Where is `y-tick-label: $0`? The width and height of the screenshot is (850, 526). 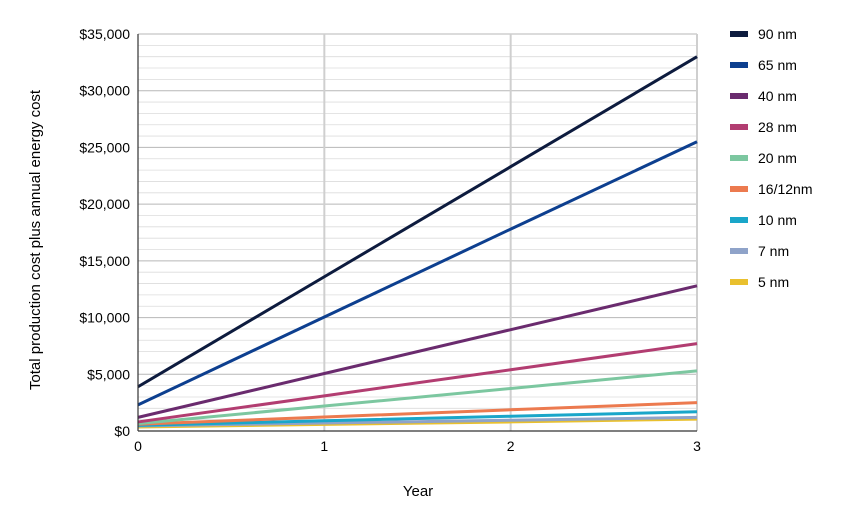
y-tick-label: $0 is located at coordinates (122, 431).